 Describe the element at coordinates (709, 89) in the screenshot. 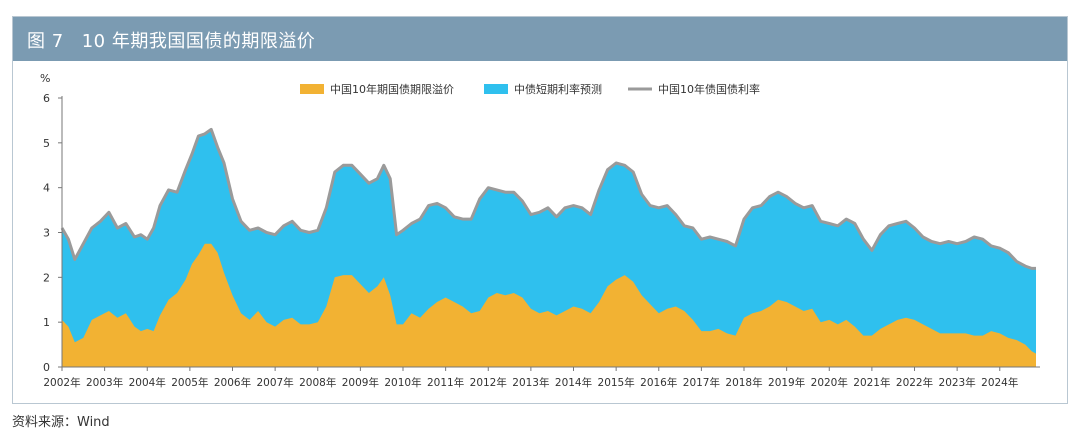

I see `legend-label-2: 中国10年债国债利率` at that location.